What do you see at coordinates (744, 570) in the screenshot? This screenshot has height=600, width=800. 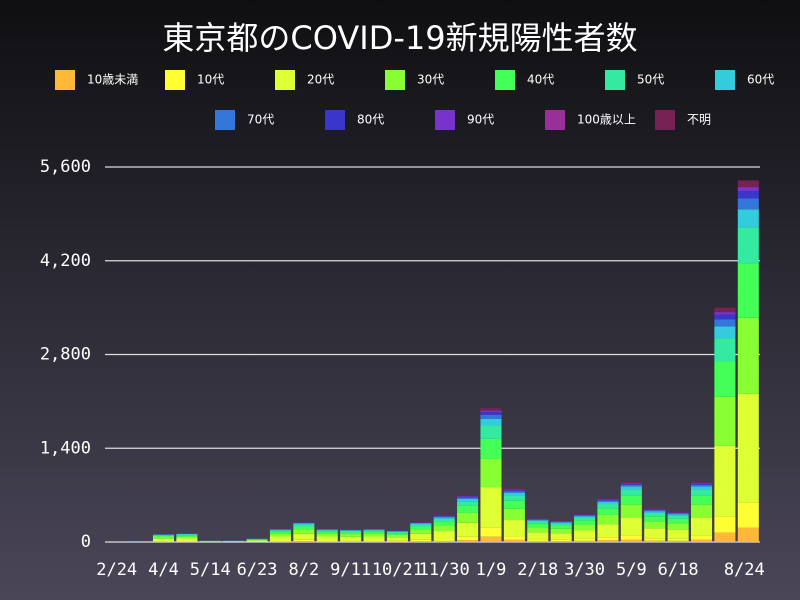 I see `x-tick-label: 8/24` at bounding box center [744, 570].